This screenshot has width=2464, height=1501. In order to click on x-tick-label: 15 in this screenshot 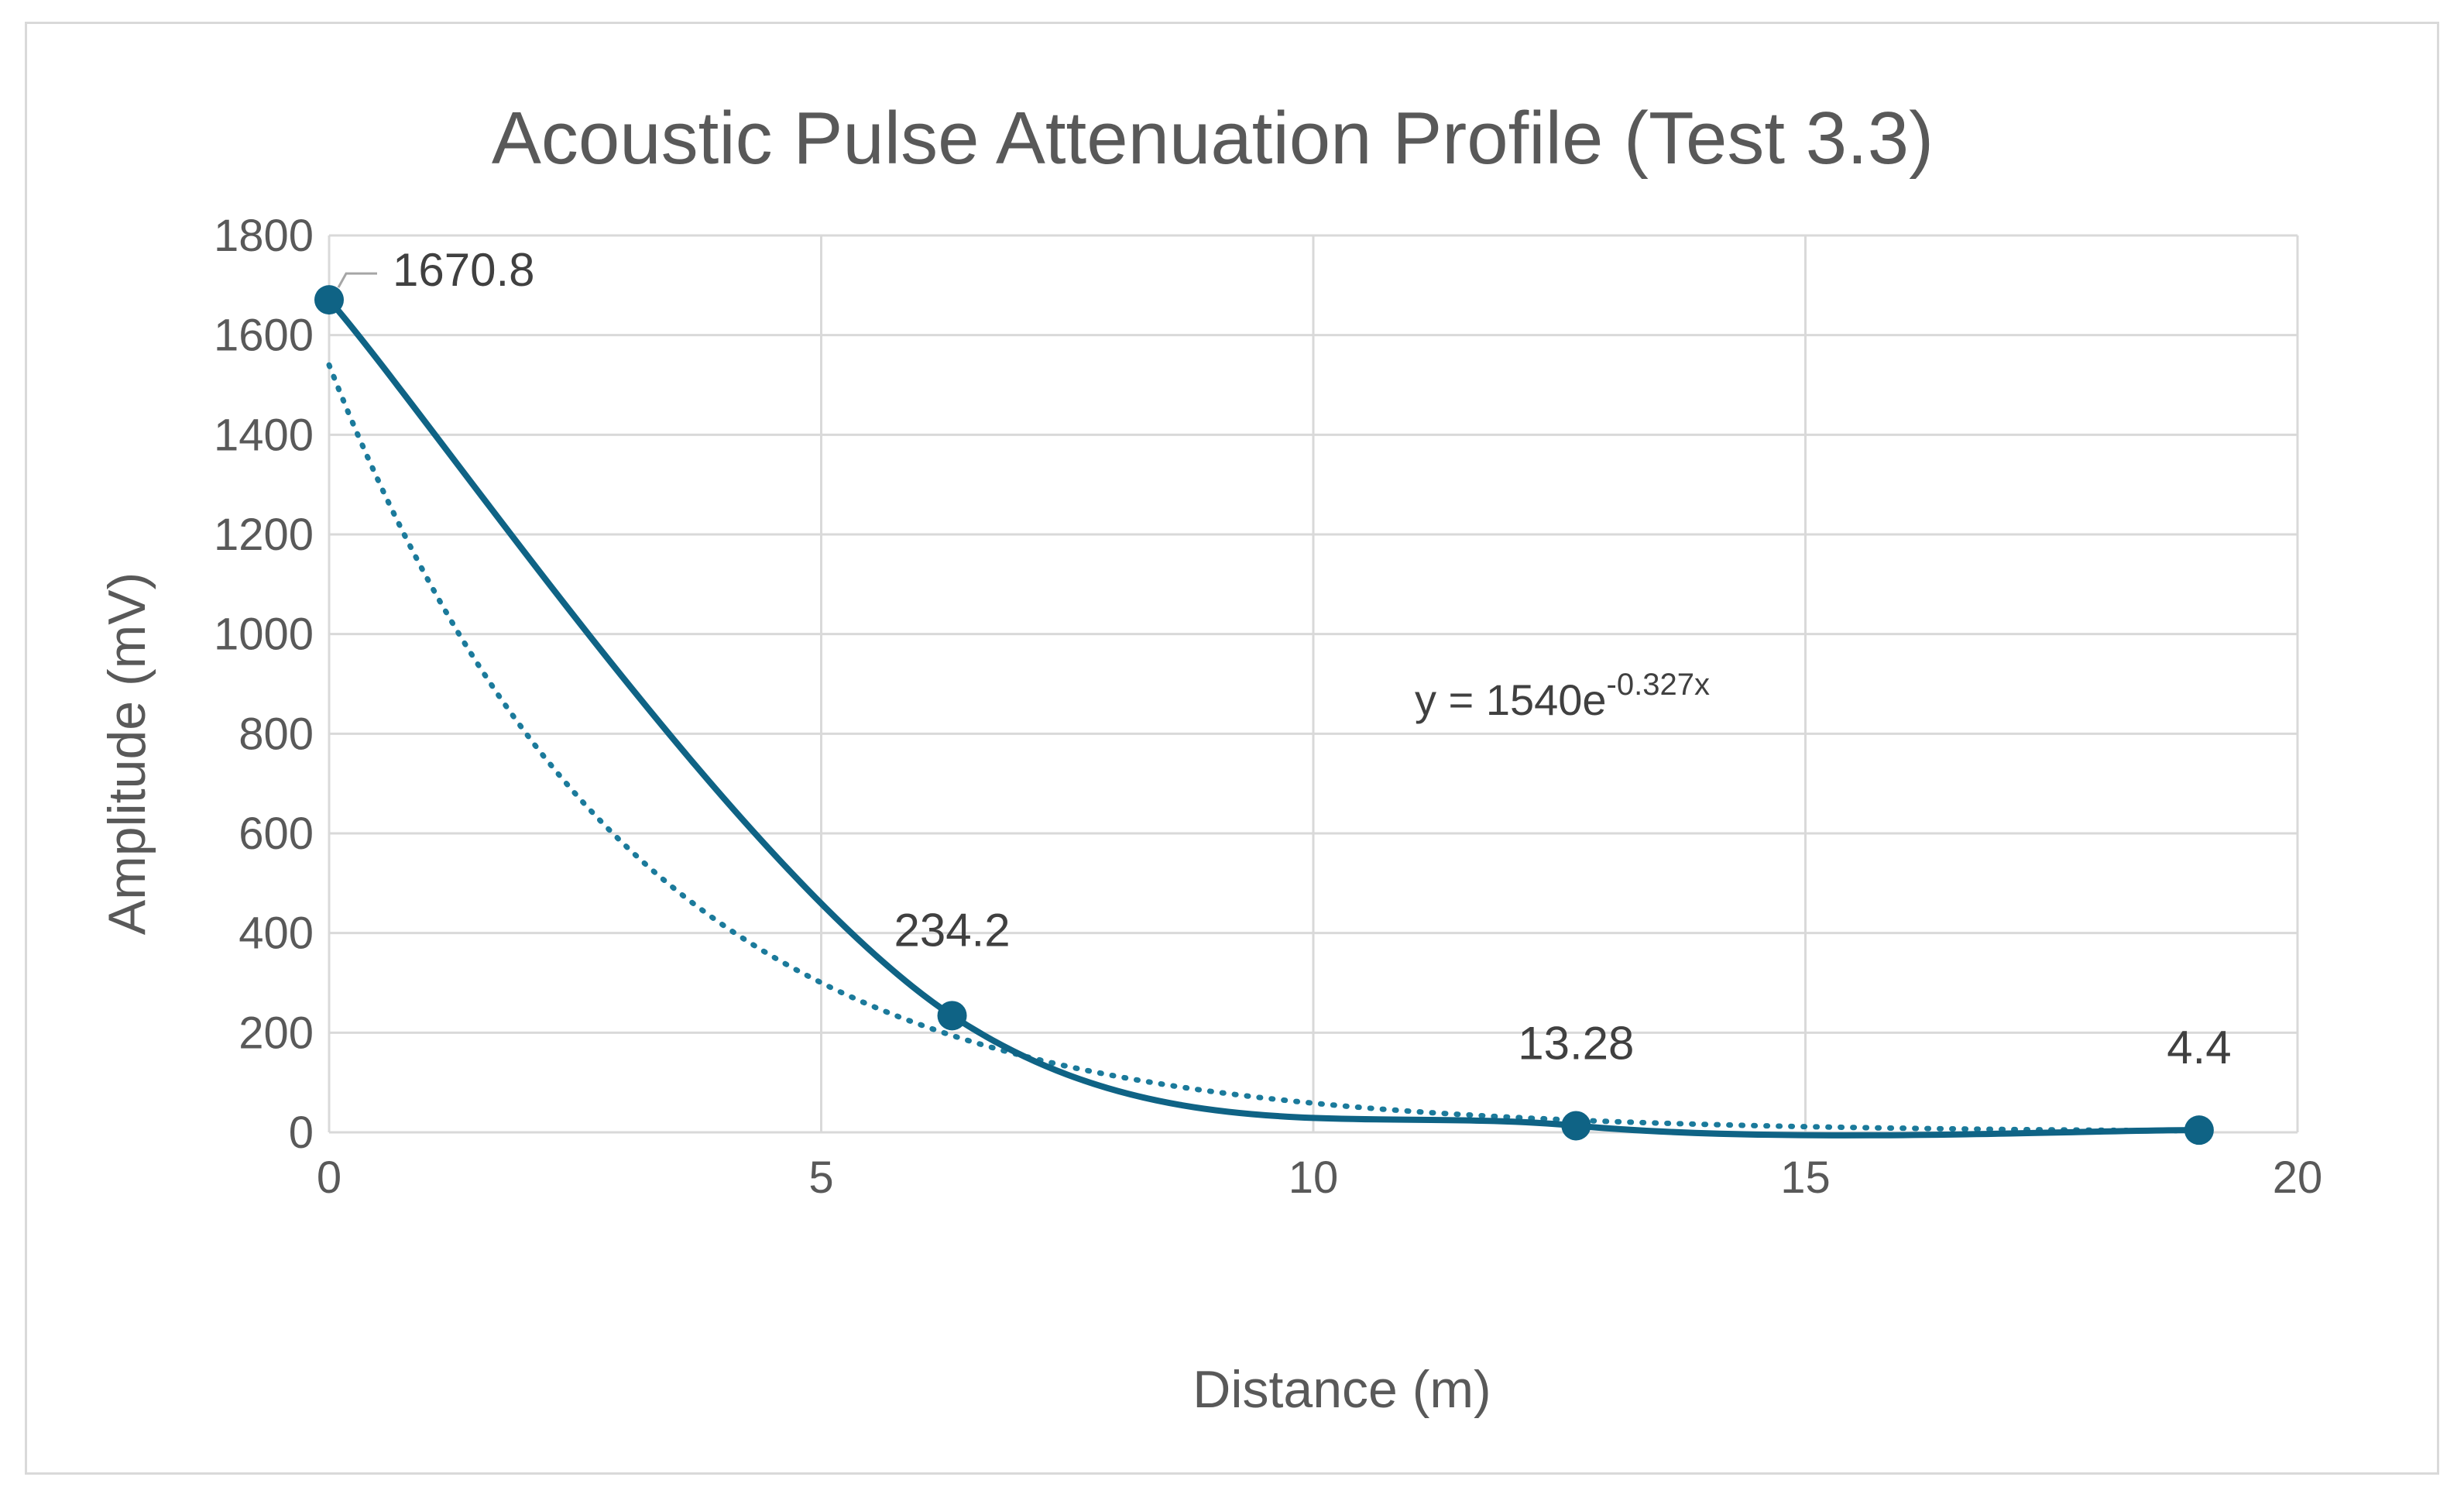, I will do `click(1805, 1178)`.